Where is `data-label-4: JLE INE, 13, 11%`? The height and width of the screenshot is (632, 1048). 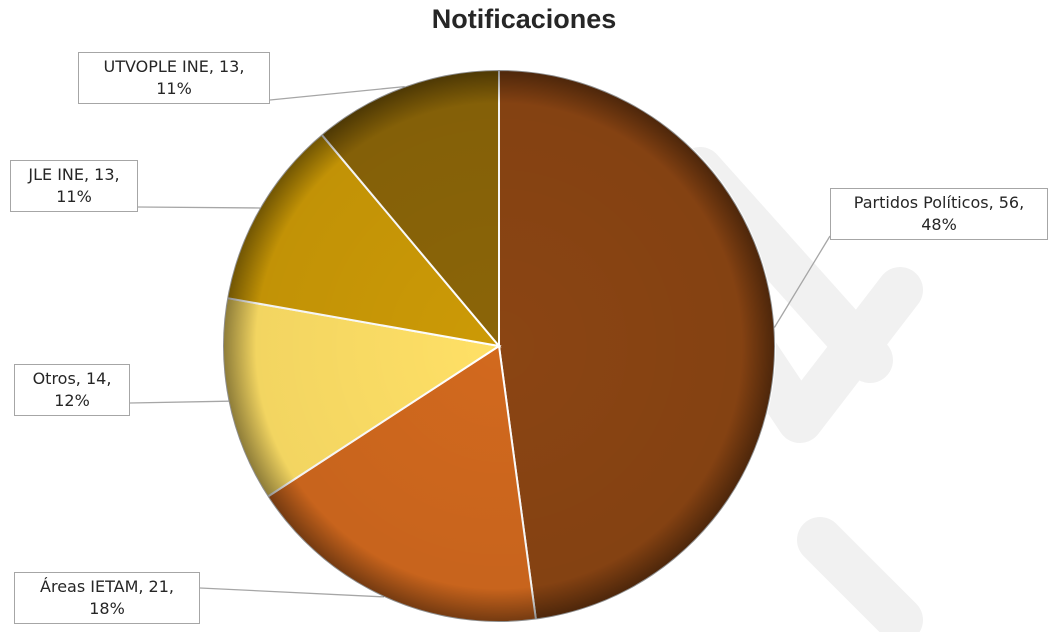
data-label-4: JLE INE, 13, 11% is located at coordinates (74, 186).